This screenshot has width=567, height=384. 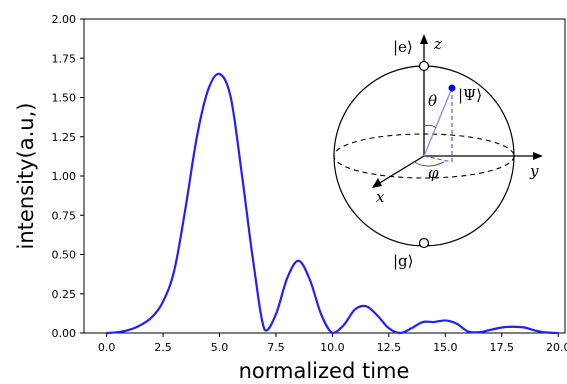 What do you see at coordinates (538, 156) in the screenshot?
I see `y-axis-arrow-icon` at bounding box center [538, 156].